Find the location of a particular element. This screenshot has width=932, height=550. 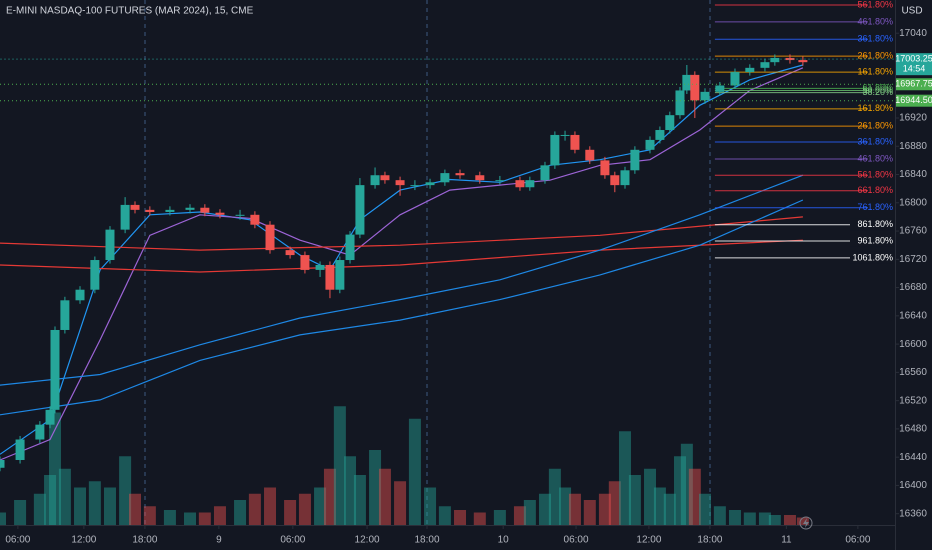

x-tick-label: 11 is located at coordinates (786, 540).